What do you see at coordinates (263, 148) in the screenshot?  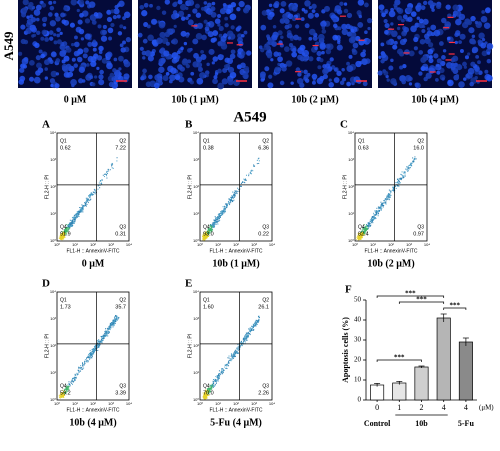 I see `quadrant-value: 6.36` at bounding box center [263, 148].